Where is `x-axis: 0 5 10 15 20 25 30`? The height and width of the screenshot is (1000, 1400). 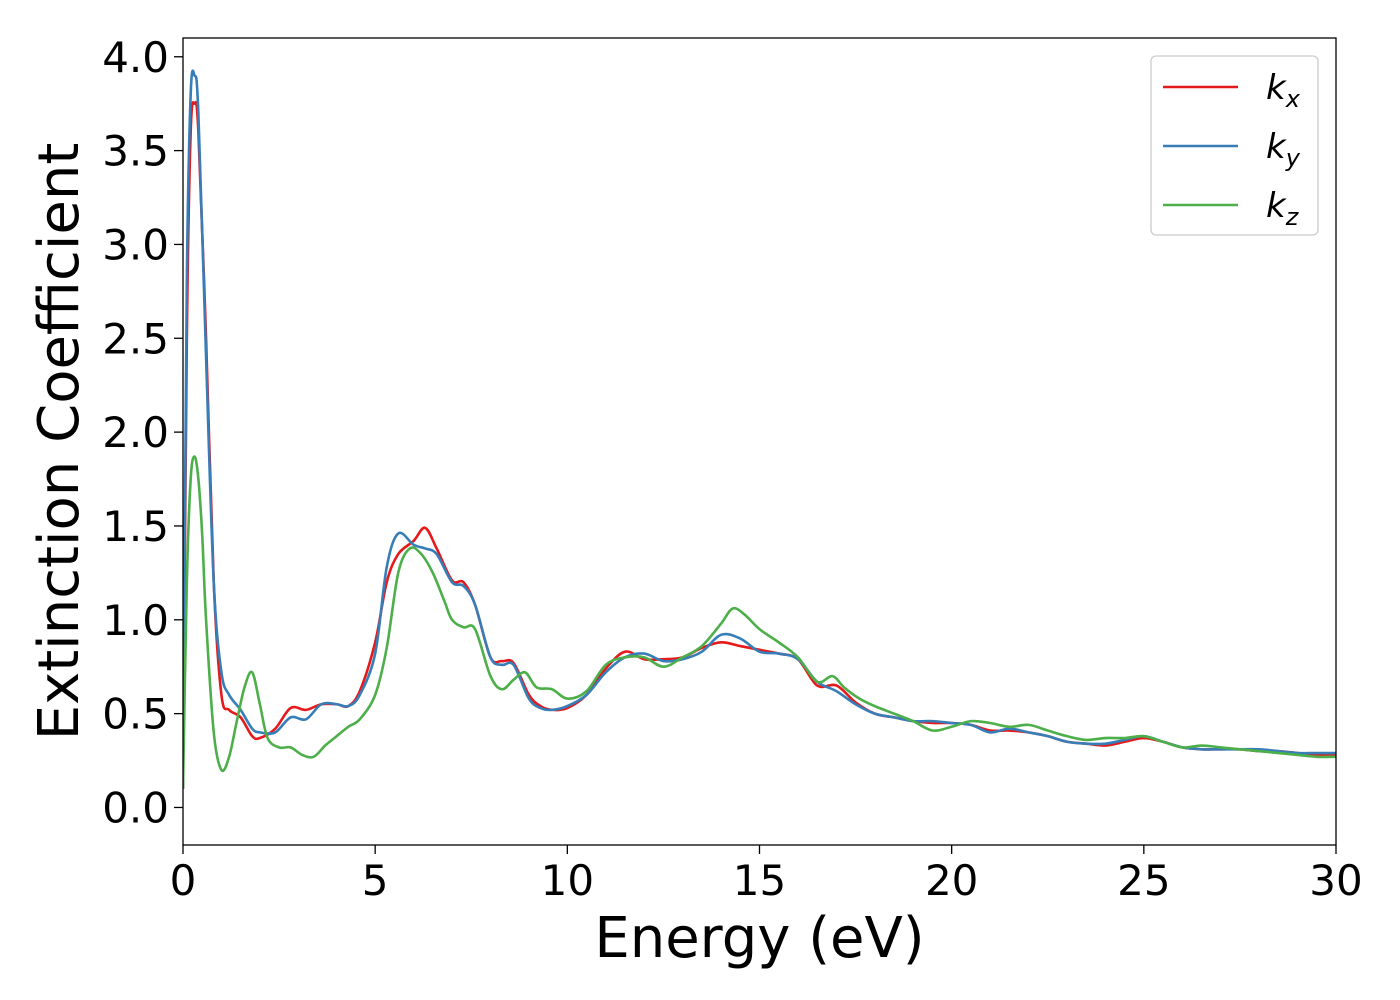 x-axis: 0 5 10 15 20 25 30 is located at coordinates (766, 875).